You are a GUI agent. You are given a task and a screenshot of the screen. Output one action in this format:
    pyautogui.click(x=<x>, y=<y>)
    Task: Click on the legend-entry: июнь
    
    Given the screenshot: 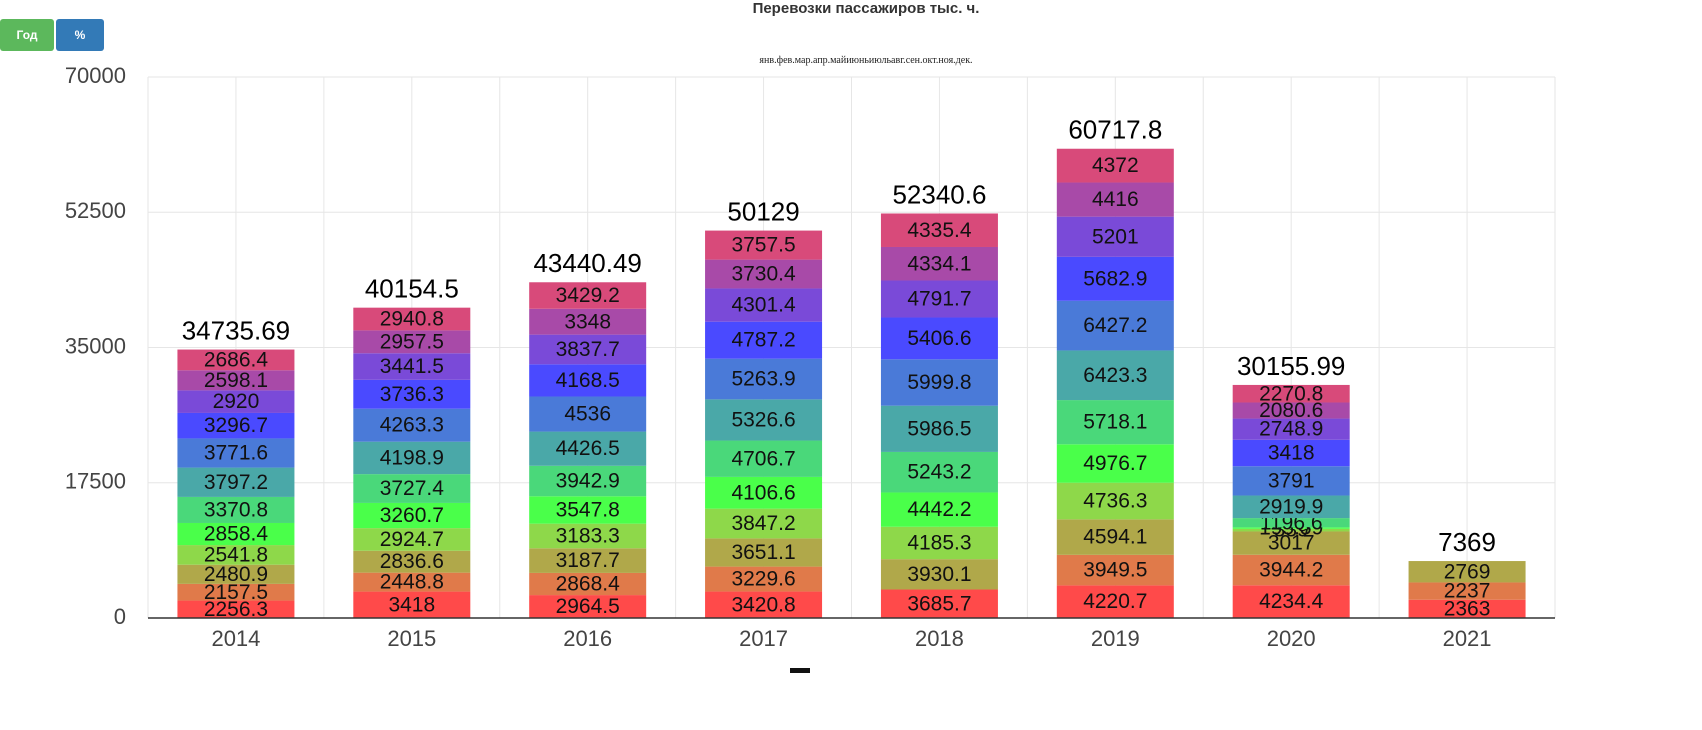 What is the action you would take?
    pyautogui.click(x=857, y=60)
    